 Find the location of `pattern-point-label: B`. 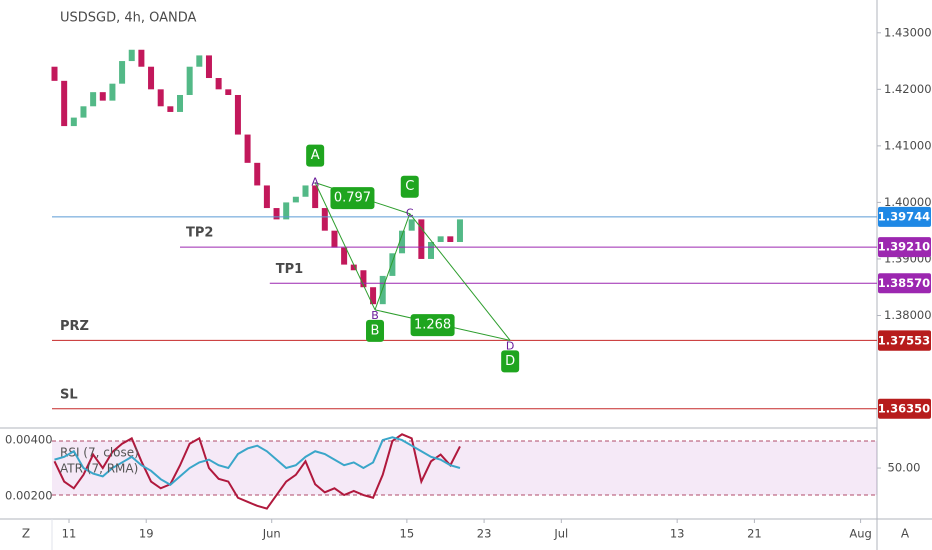

pattern-point-label: B is located at coordinates (375, 330).